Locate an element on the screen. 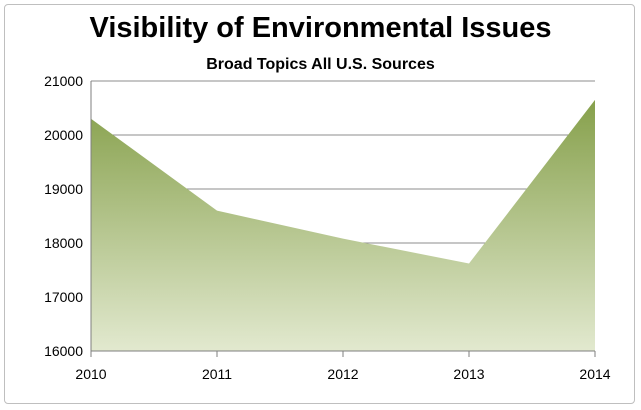 Image resolution: width=641 pixels, height=410 pixels. x-tick-label: 2010 is located at coordinates (90, 374).